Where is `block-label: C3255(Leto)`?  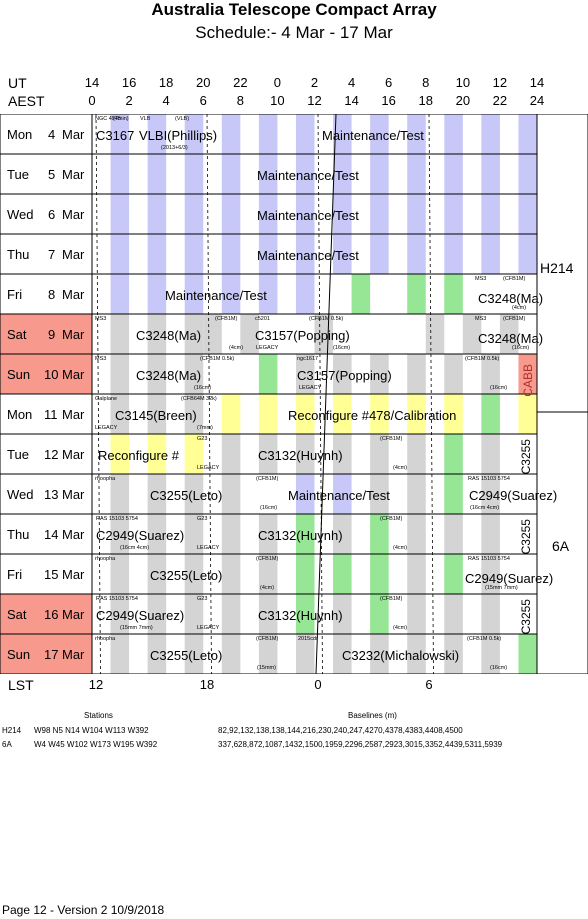
block-label: C3255(Leto) is located at coordinates (186, 575).